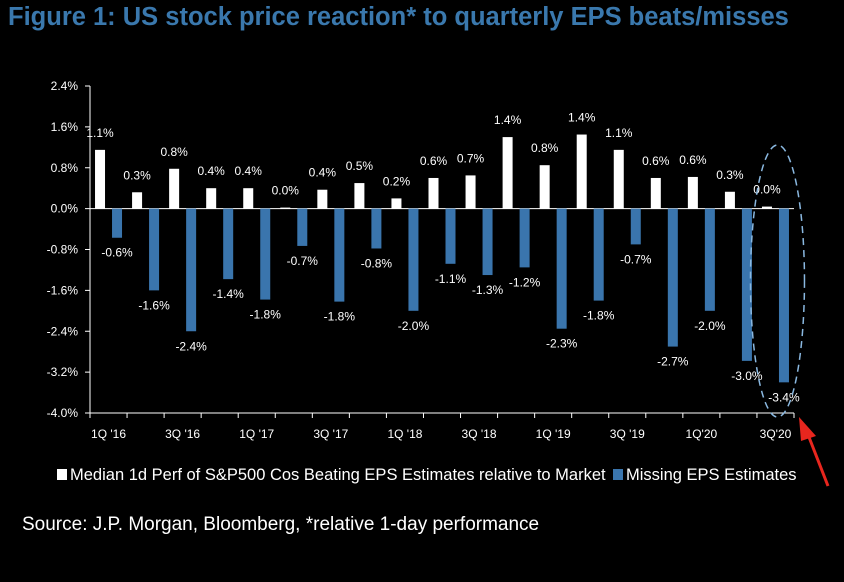 This screenshot has width=844, height=582. What do you see at coordinates (330, 434) in the screenshot?
I see `x-tick-label: 3Q '17` at bounding box center [330, 434].